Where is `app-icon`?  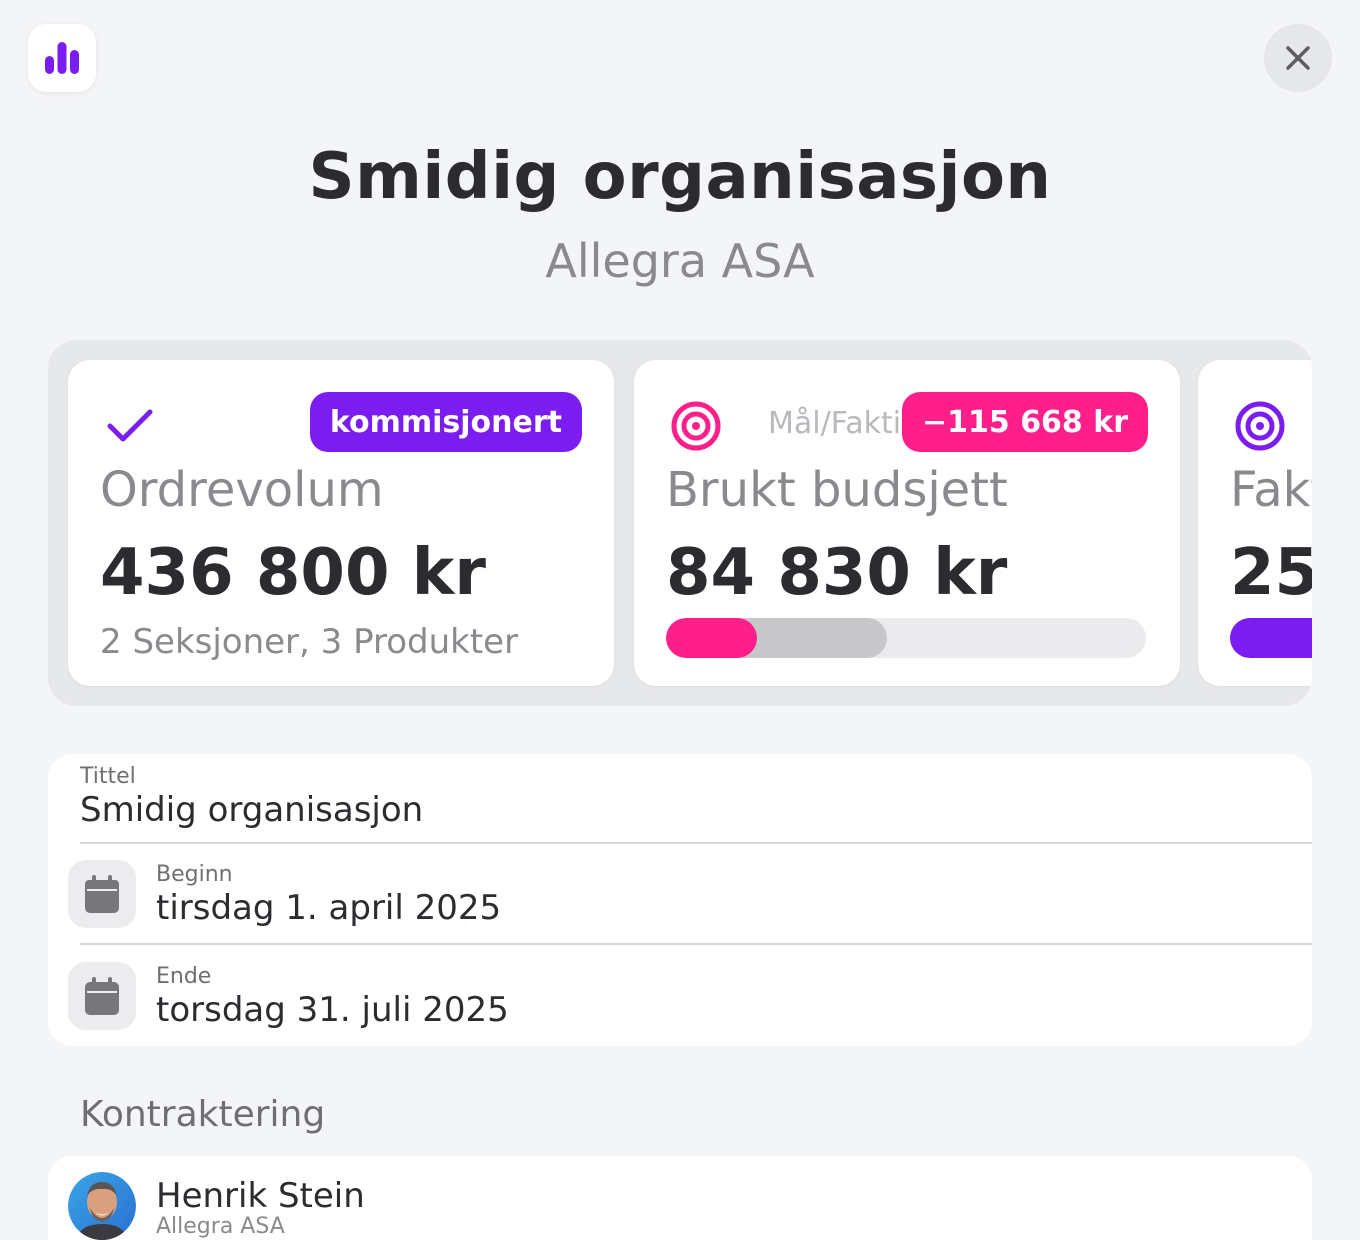 app-icon is located at coordinates (62, 58).